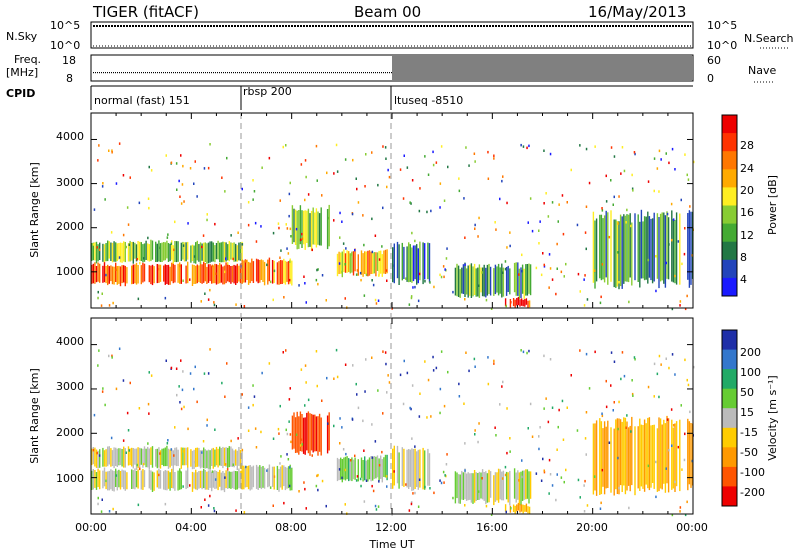  What do you see at coordinates (592, 527) in the screenshot?
I see `xtick-5: 20:00` at bounding box center [592, 527].